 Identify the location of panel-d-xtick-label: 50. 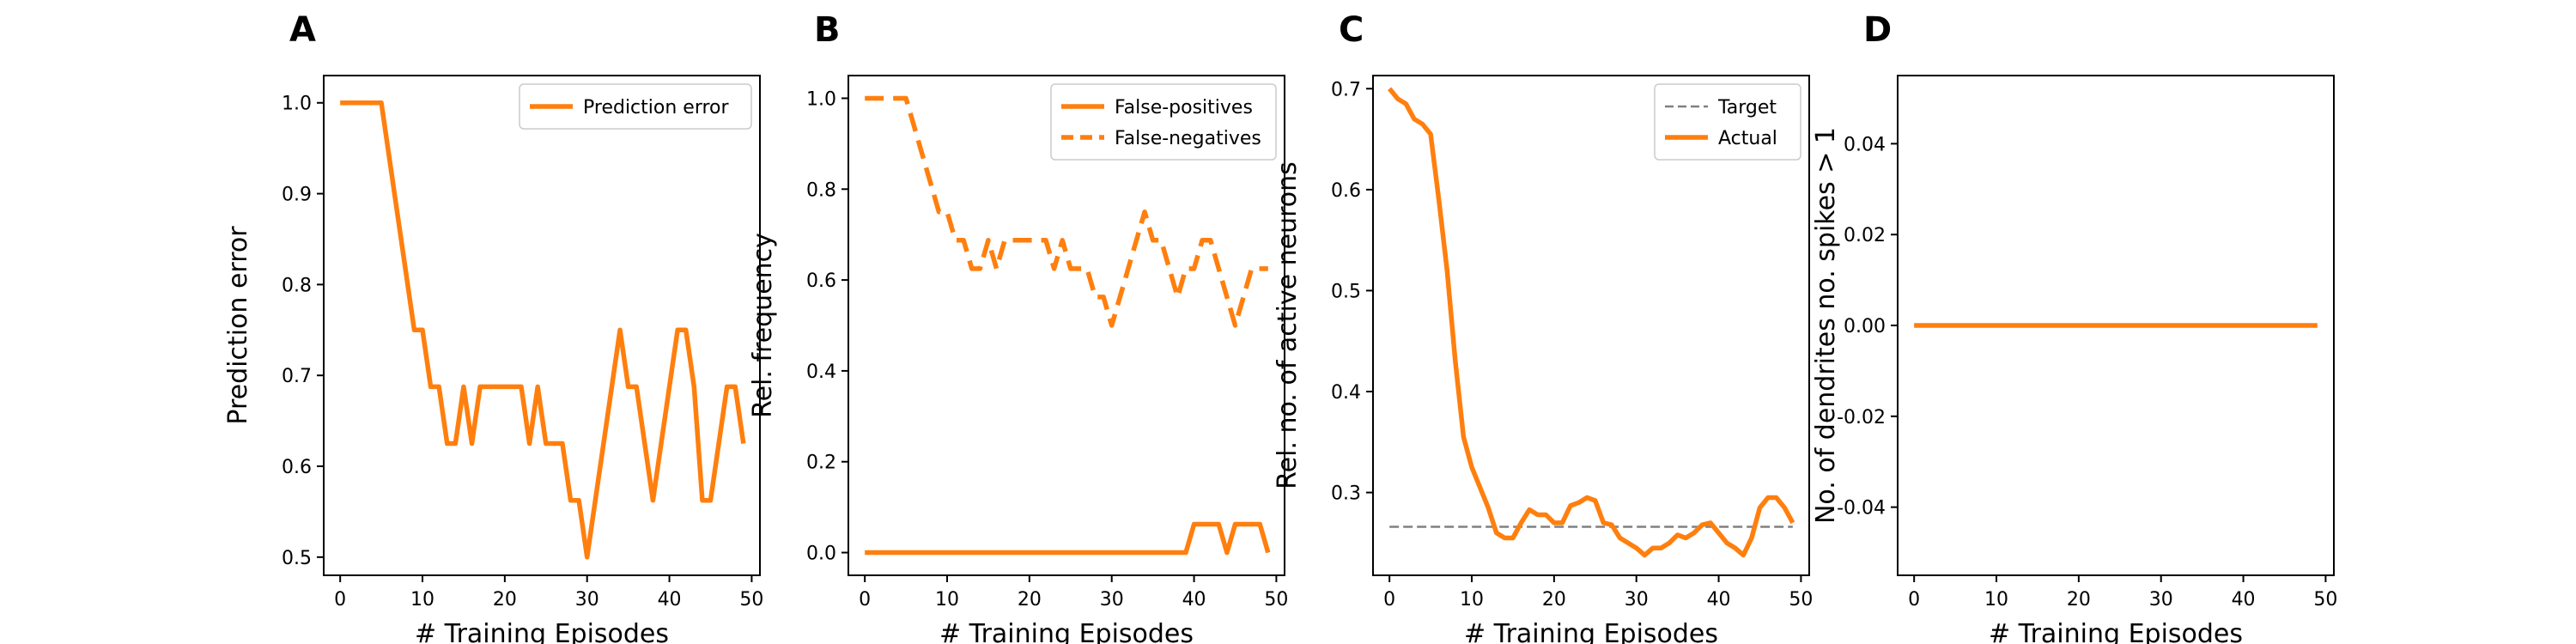
(2325, 600).